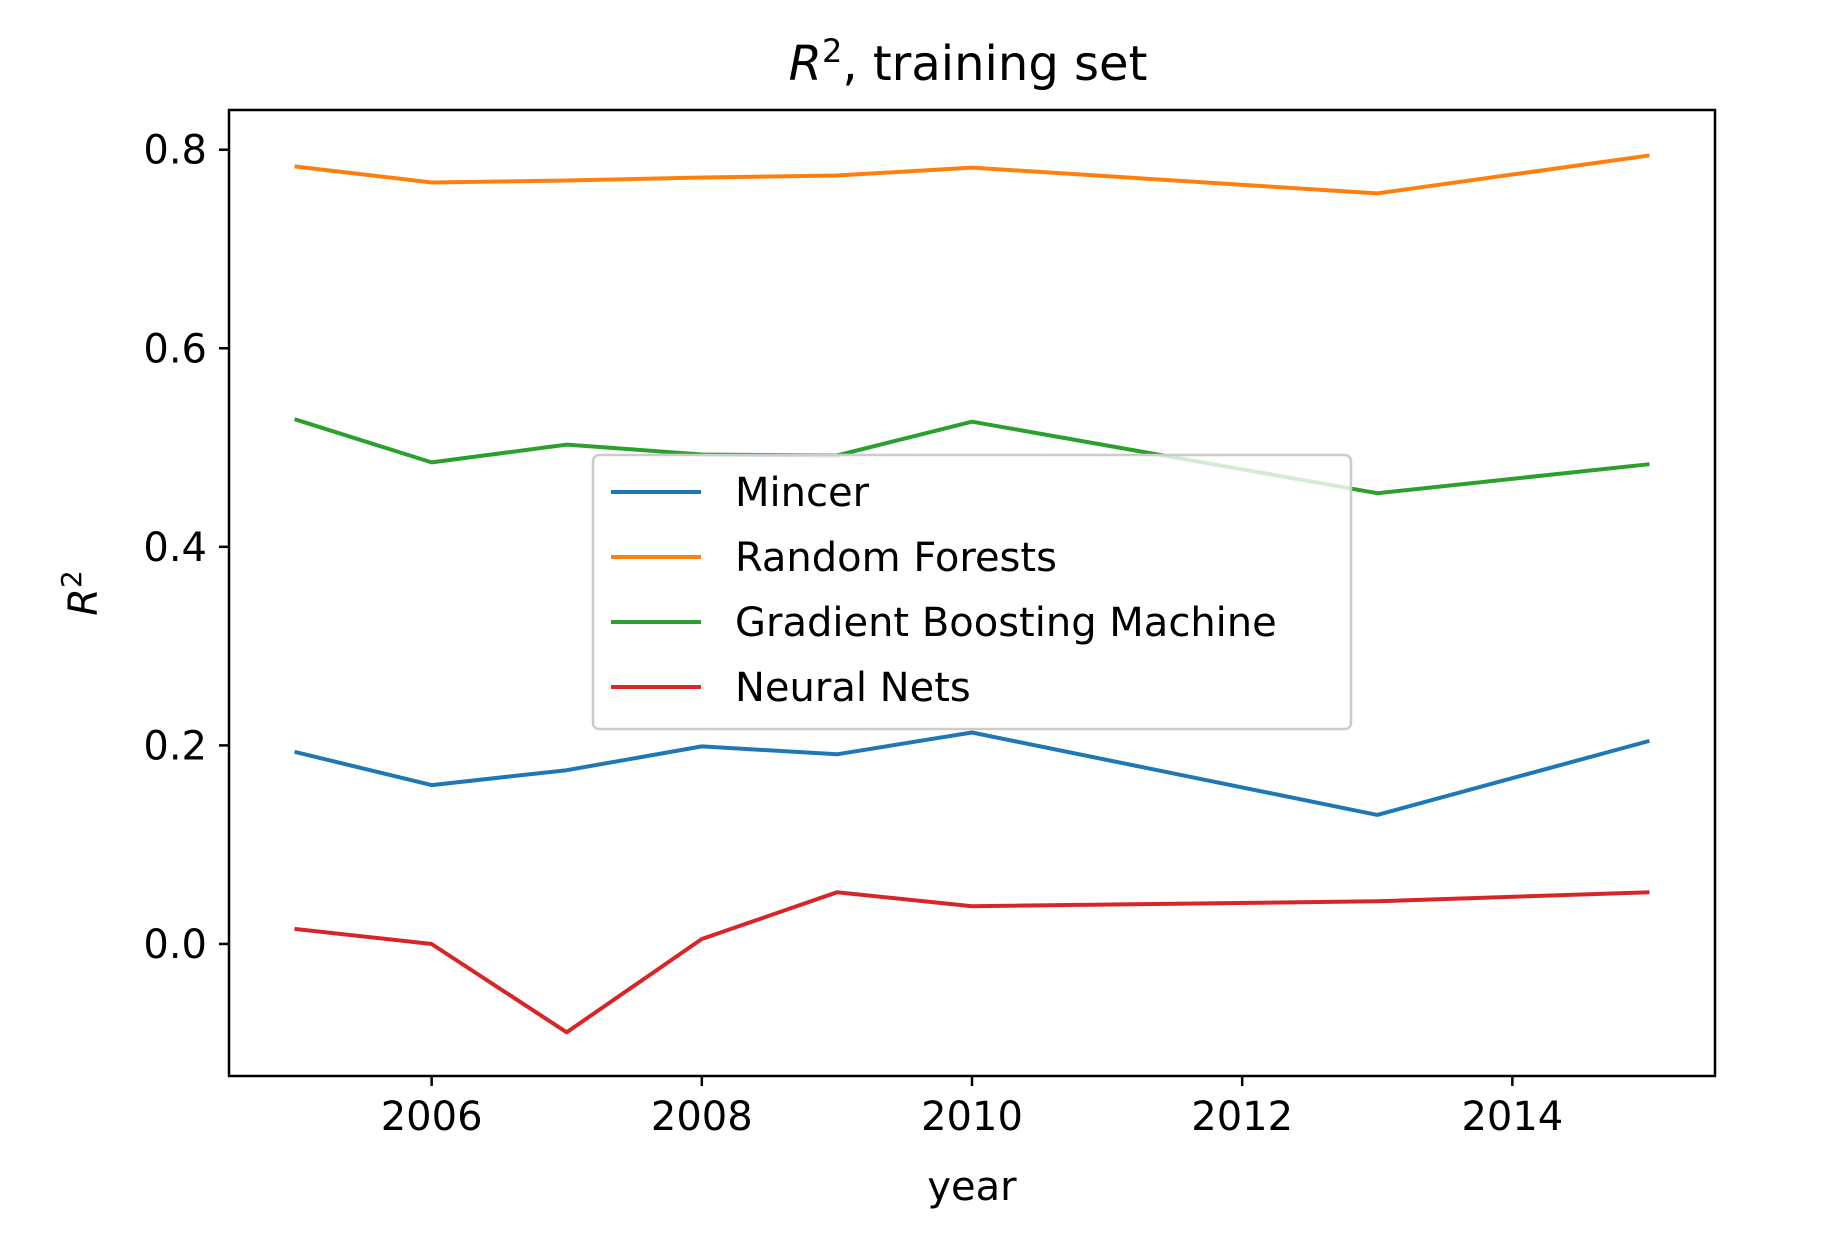 The height and width of the screenshot is (1249, 1832). Describe the element at coordinates (805, 64) in the screenshot. I see `title-italic: R` at that location.